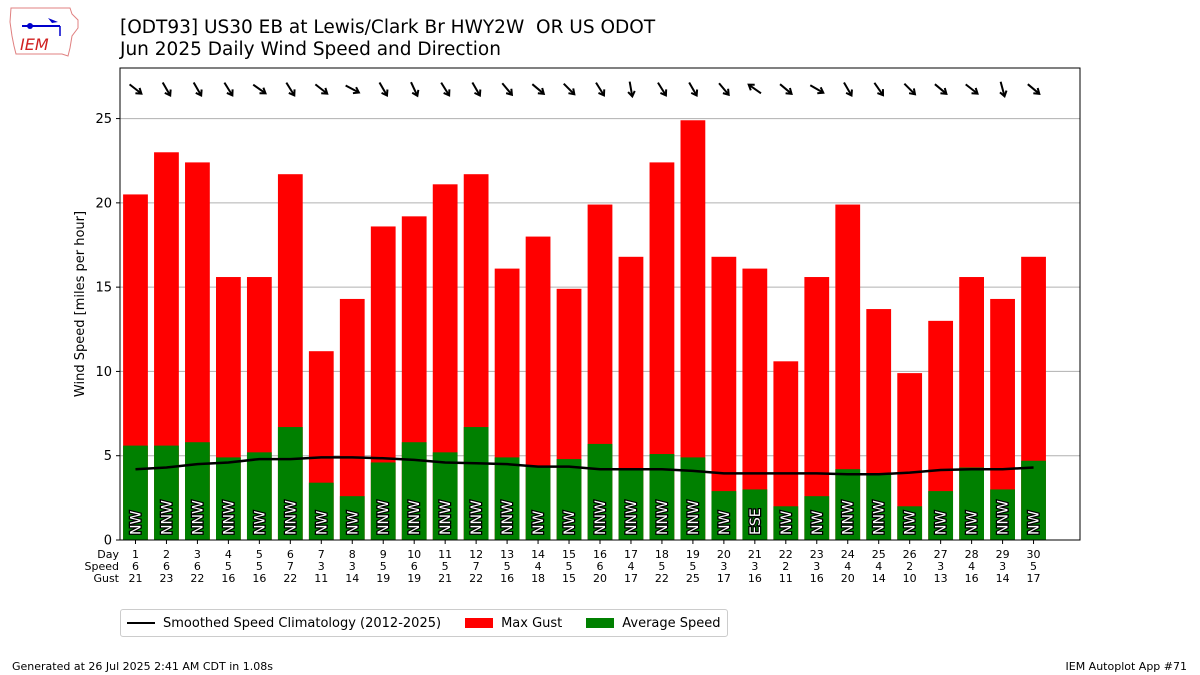 This screenshot has width=1200, height=675. What do you see at coordinates (671, 623) in the screenshot?
I see `legend-label: Average Speed` at bounding box center [671, 623].